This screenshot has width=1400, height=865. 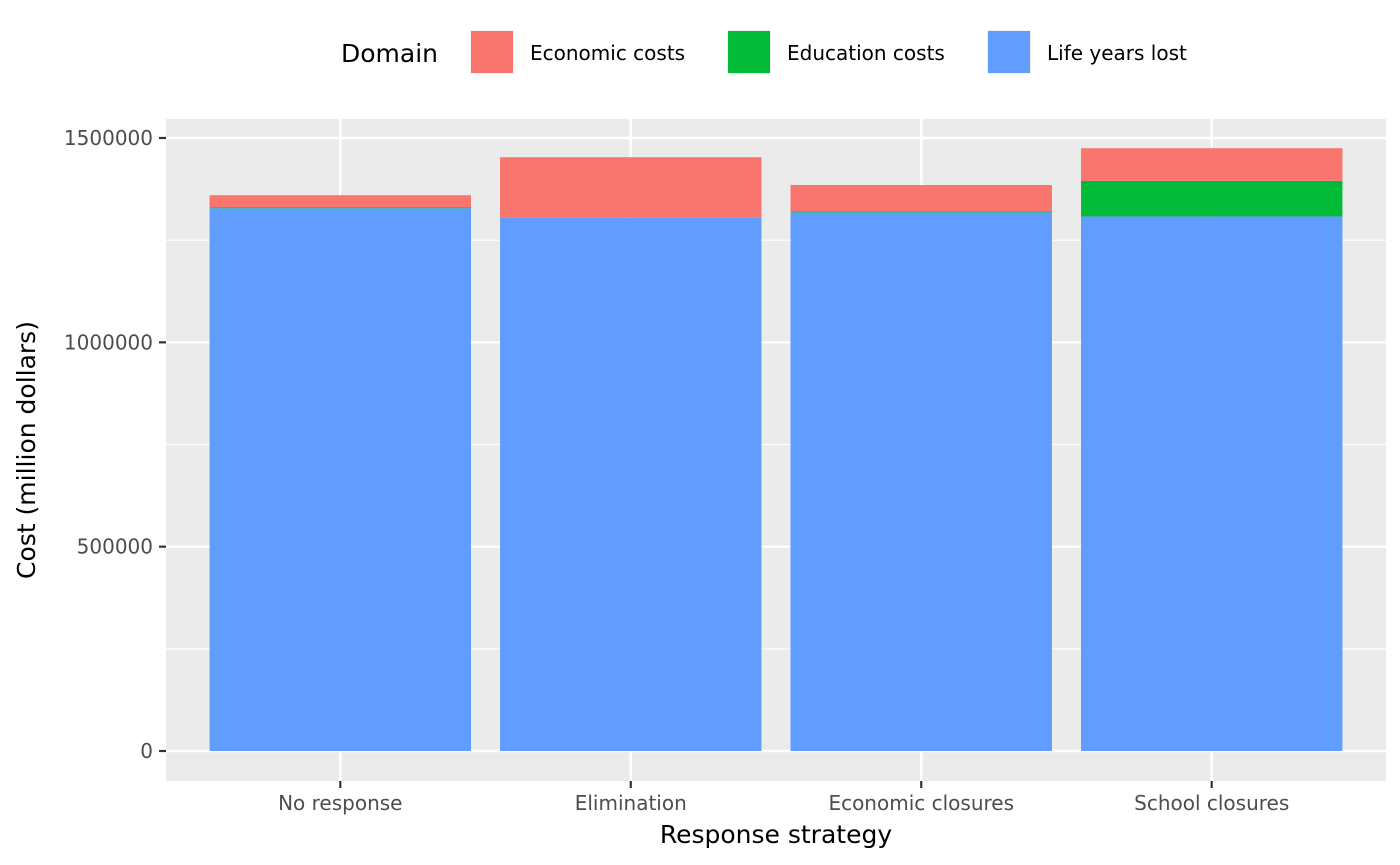 I want to click on legend-entry-label: Economic costs, so click(x=607, y=53).